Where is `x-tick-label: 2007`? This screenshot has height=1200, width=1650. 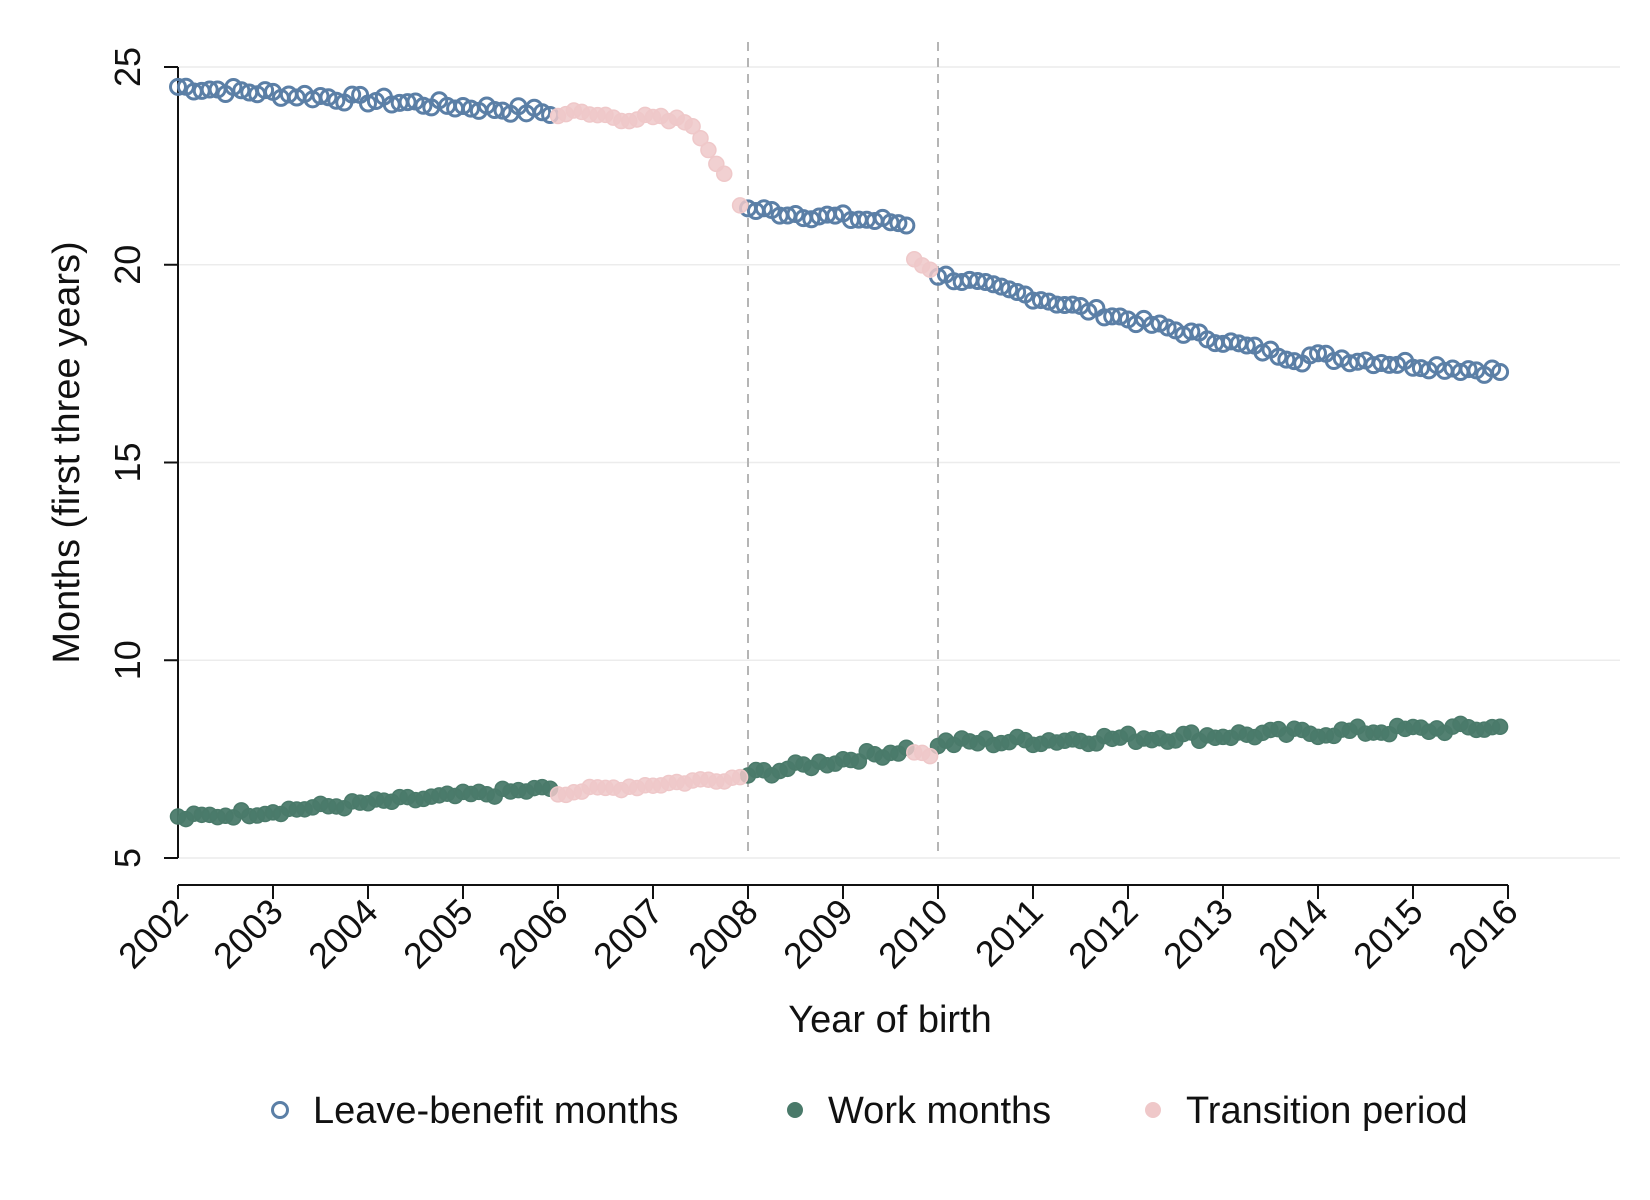 x-tick-label: 2007 is located at coordinates (628, 934).